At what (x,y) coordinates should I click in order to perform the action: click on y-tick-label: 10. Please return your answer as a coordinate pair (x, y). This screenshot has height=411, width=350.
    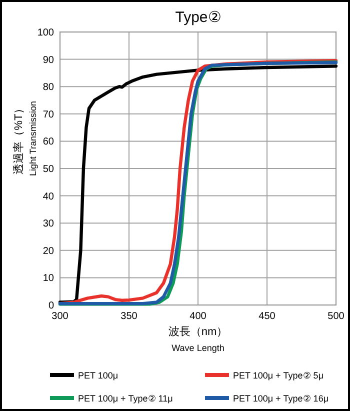
    Looking at the image, I should click on (48, 278).